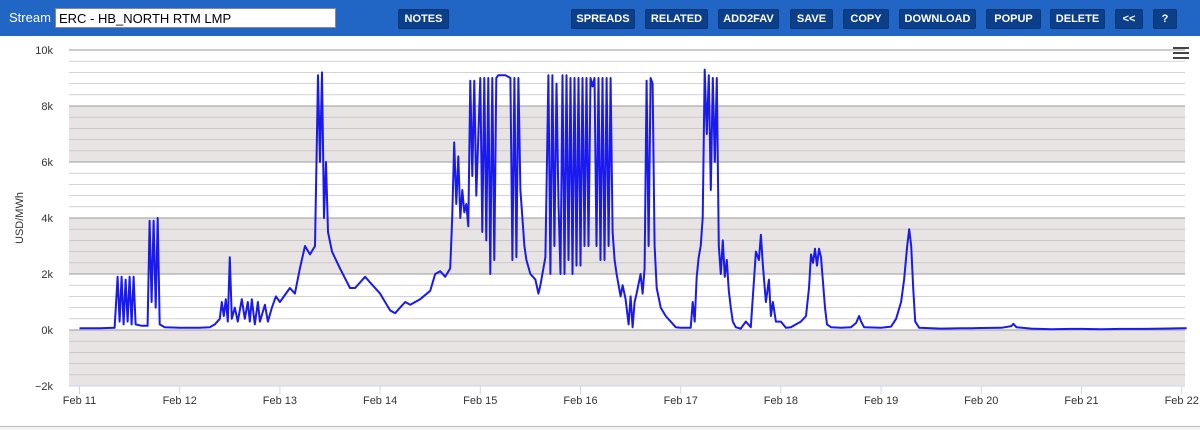 This screenshot has height=430, width=1200. Describe the element at coordinates (748, 19) in the screenshot. I see `add2fav-button: ADD2FAV` at that location.